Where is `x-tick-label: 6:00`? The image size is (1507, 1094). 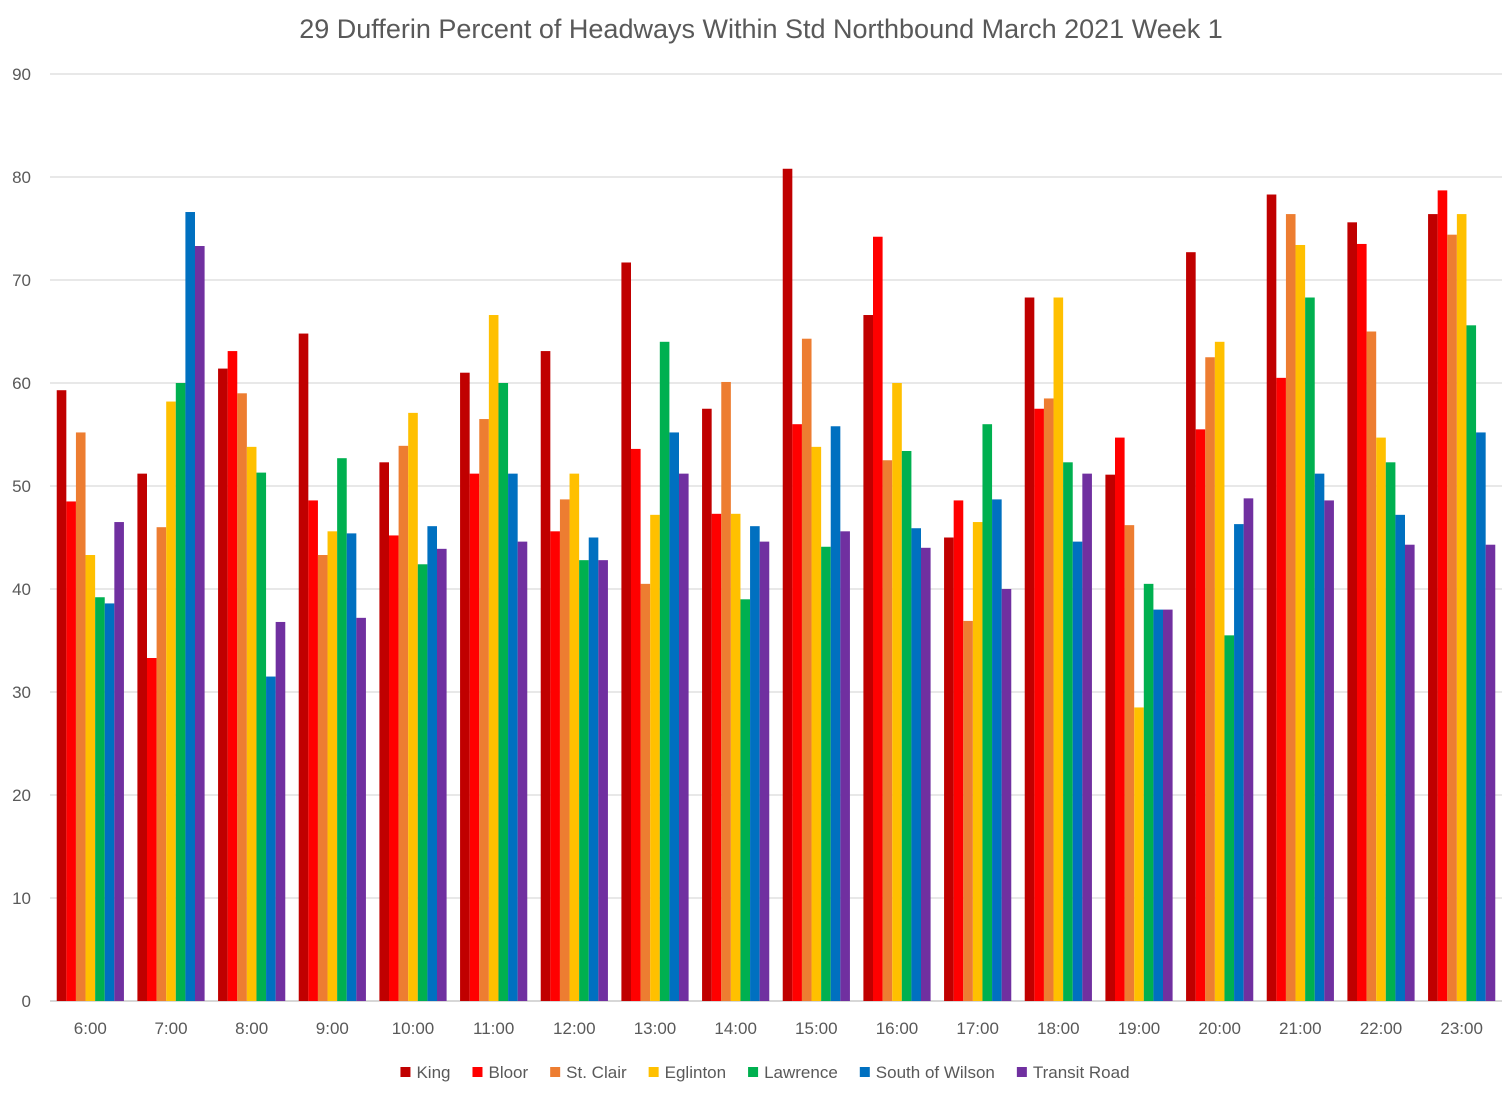 x-tick-label: 6:00 is located at coordinates (90, 1028).